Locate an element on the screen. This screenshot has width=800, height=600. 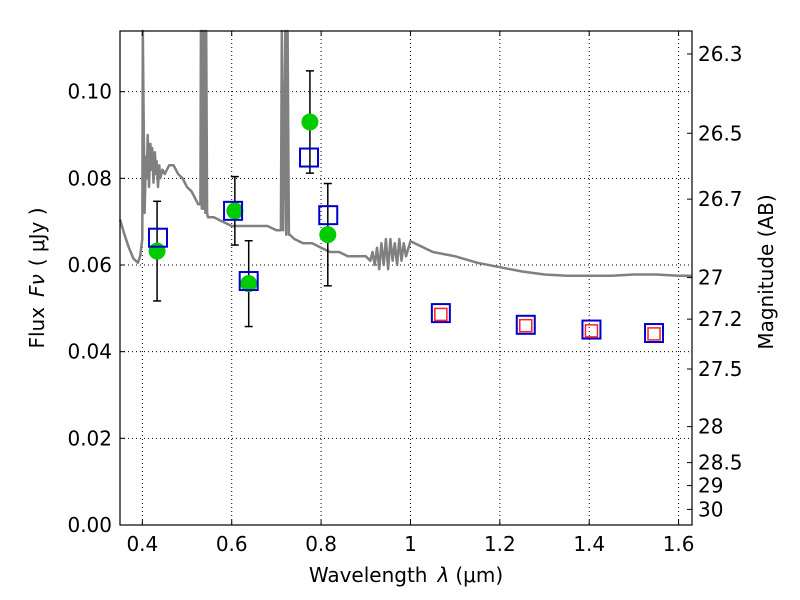
right-tick-label: 27 is located at coordinates (710, 278).